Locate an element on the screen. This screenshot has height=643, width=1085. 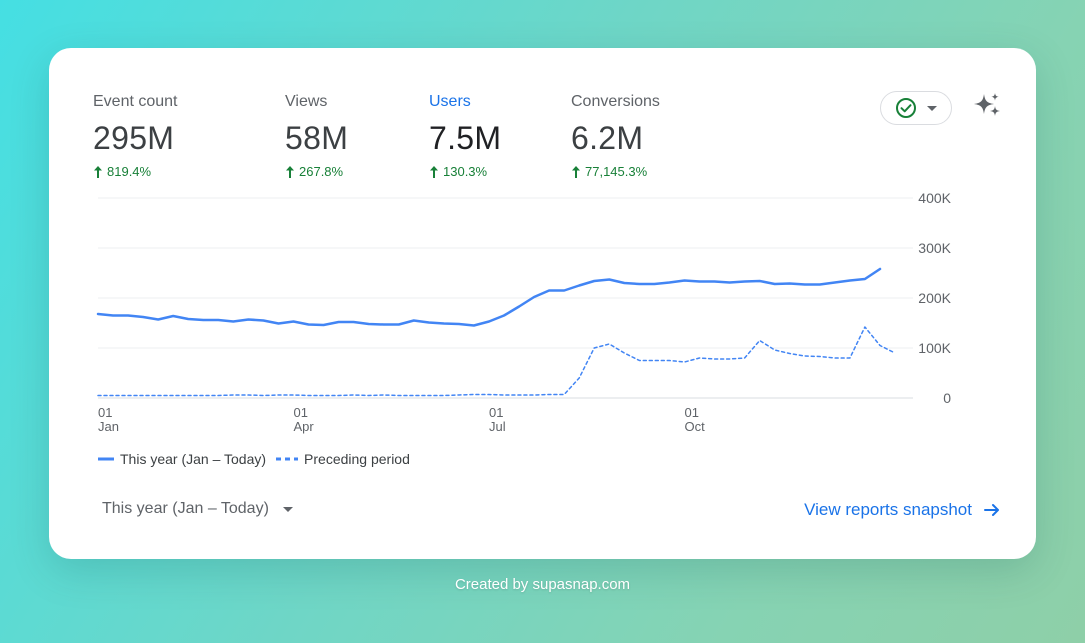
x-tick-month-label: Jan is located at coordinates (108, 426).